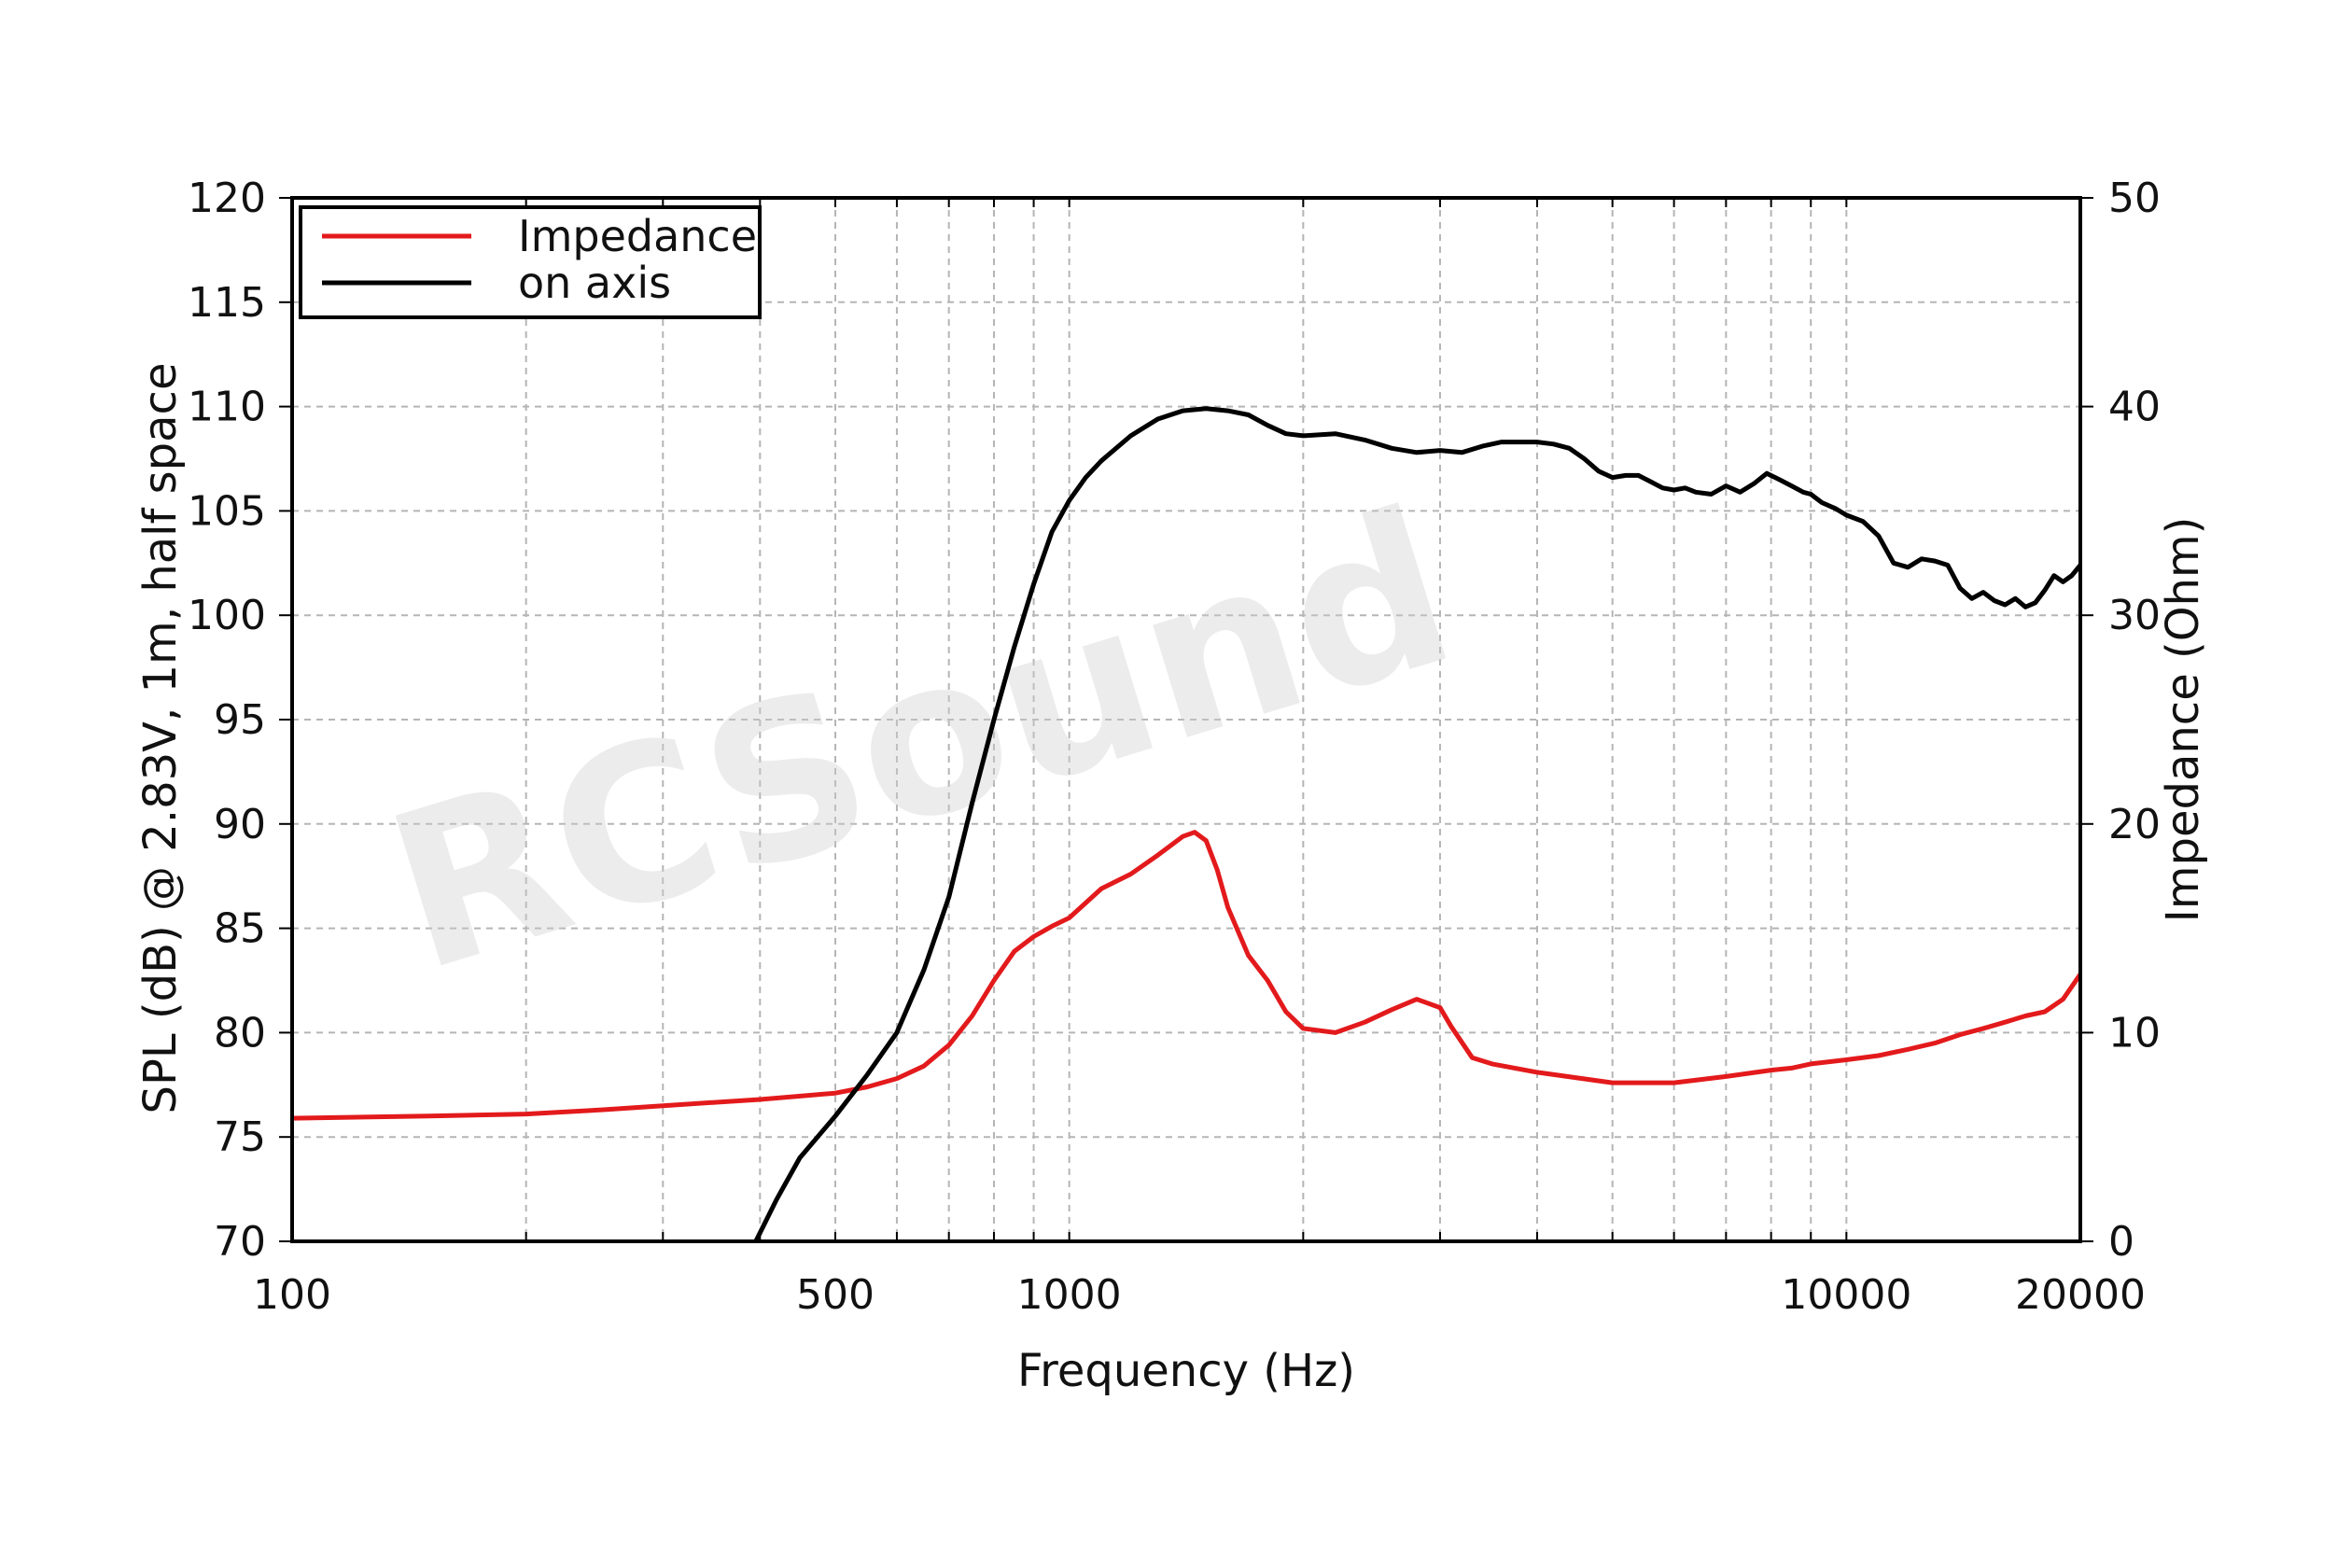 This screenshot has height=1568, width=2351. What do you see at coordinates (292, 1295) in the screenshot?
I see `x-tick-label: 100` at bounding box center [292, 1295].